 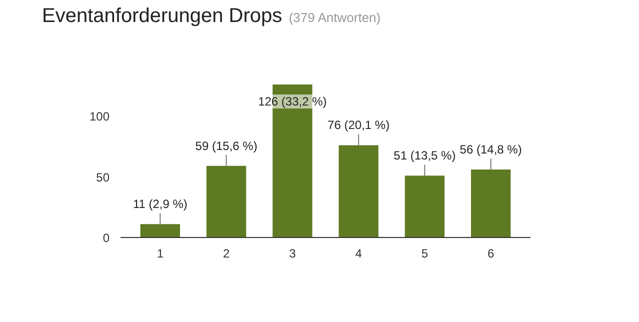 I want to click on data-label: 76 (20,1 %), so click(x=359, y=125).